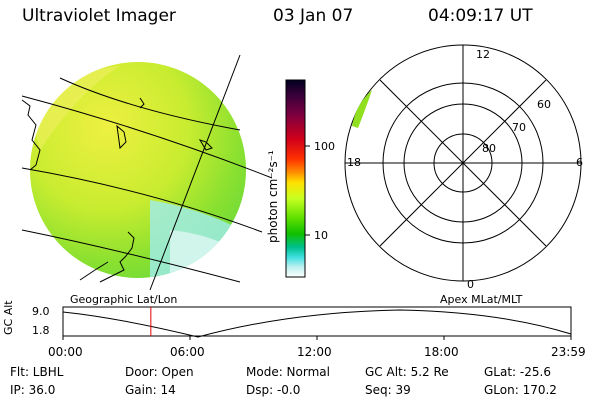  Describe the element at coordinates (388, 390) in the screenshot. I see `seq-label: Seq: 39` at that location.